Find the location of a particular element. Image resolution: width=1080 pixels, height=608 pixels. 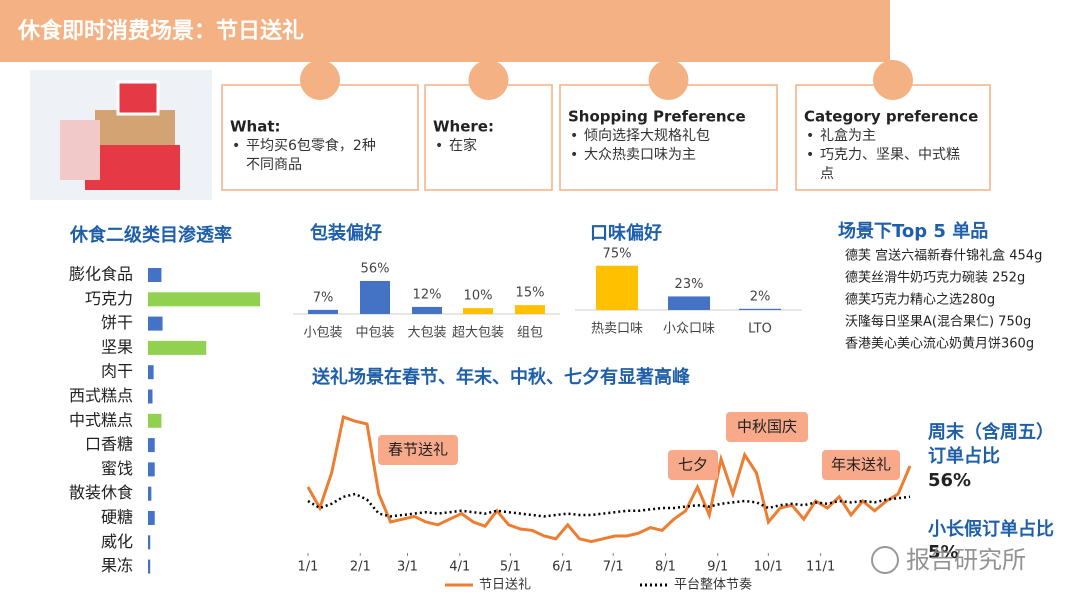

chart-title: 口味偏好 is located at coordinates (626, 233).